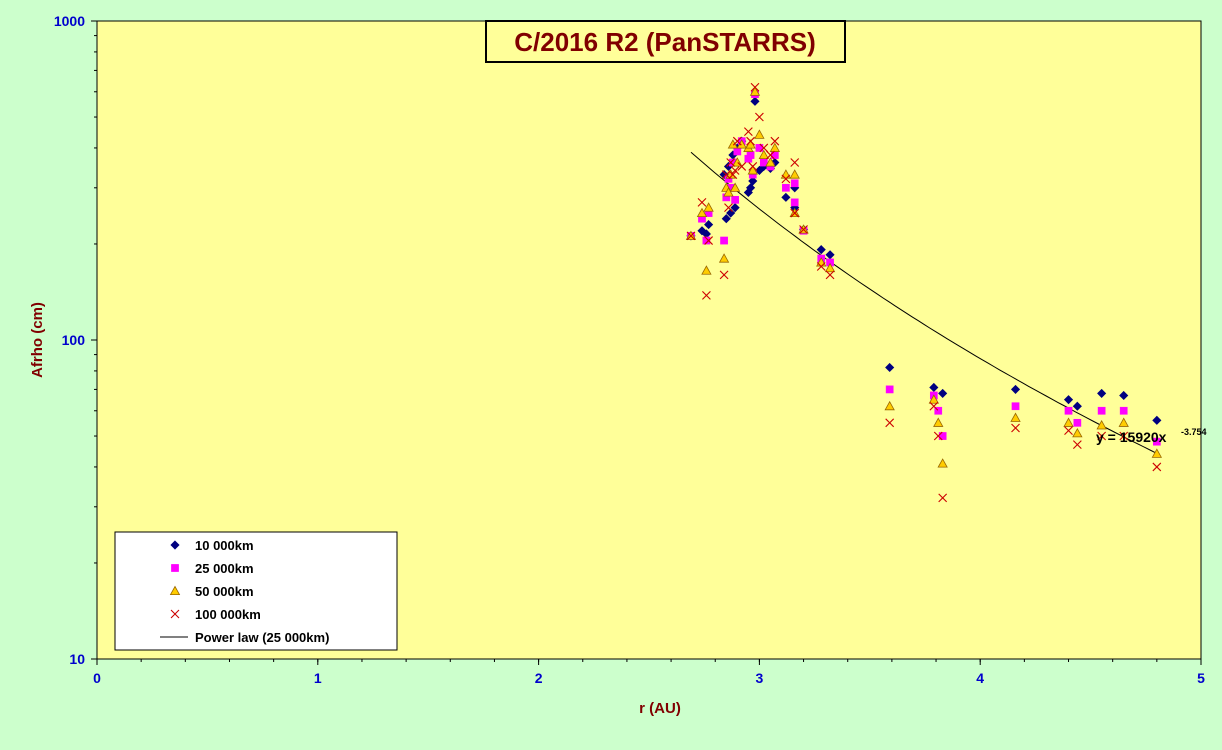 This screenshot has width=1222, height=750. I want to click on legend-square-marker, so click(175, 568).